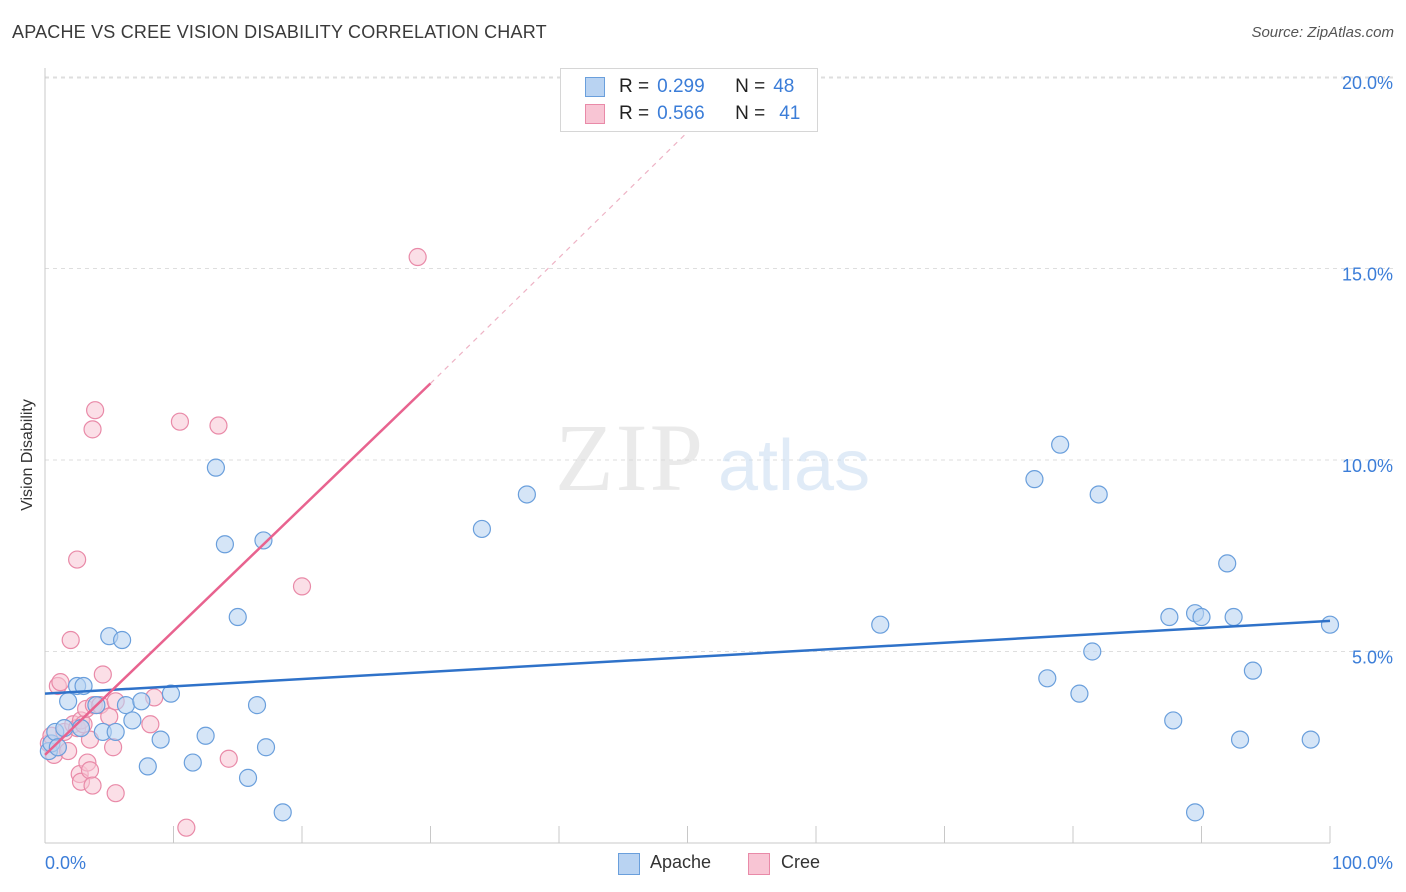 The height and width of the screenshot is (892, 1406). I want to click on legend-apache-n-value: 48, so click(784, 86).